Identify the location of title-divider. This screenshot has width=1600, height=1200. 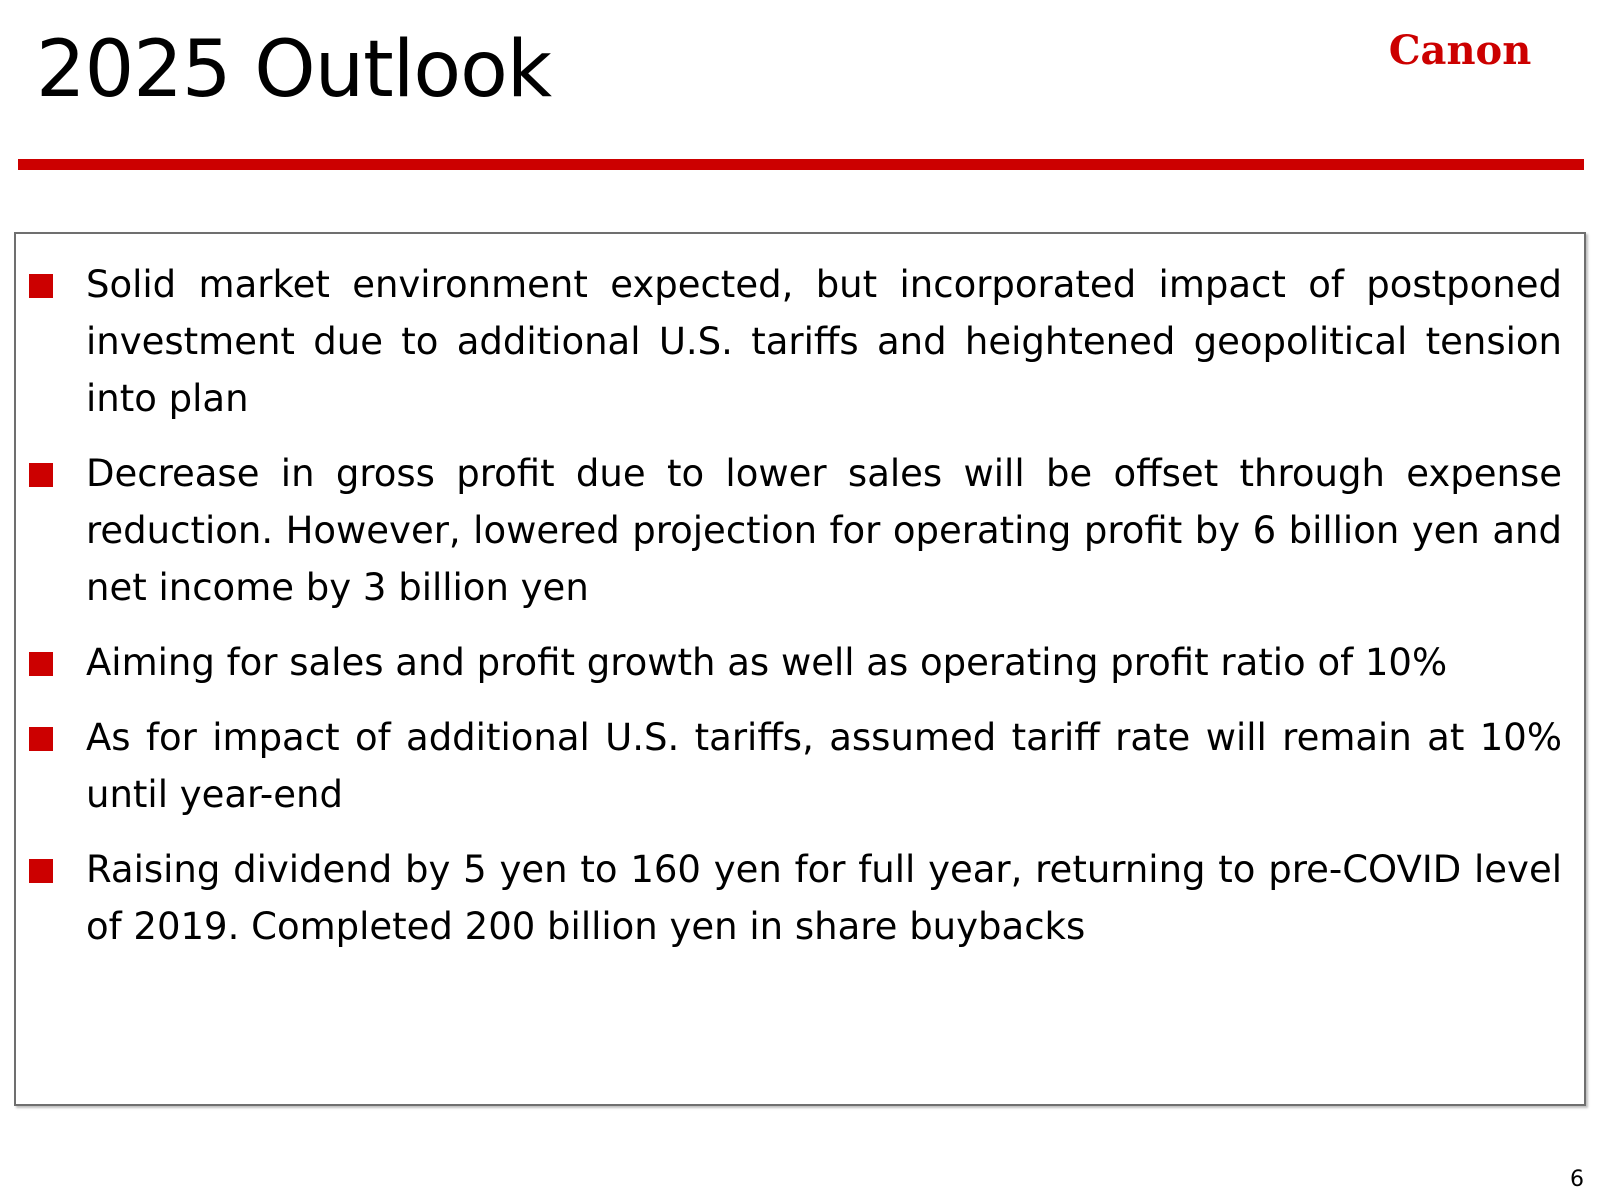
(801, 164).